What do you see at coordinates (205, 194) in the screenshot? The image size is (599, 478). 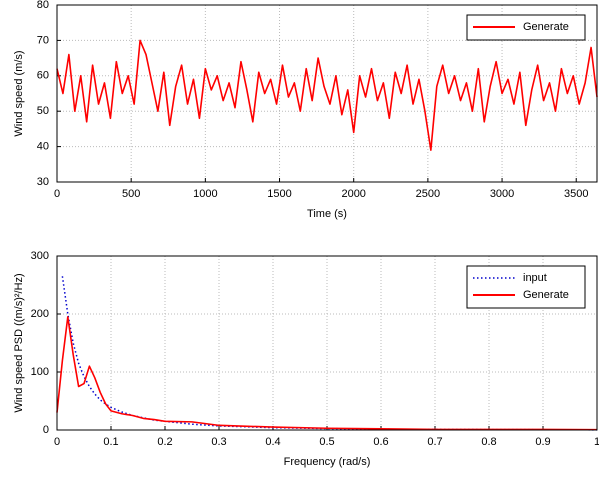 I see `x-tick-label: 1000` at bounding box center [205, 194].